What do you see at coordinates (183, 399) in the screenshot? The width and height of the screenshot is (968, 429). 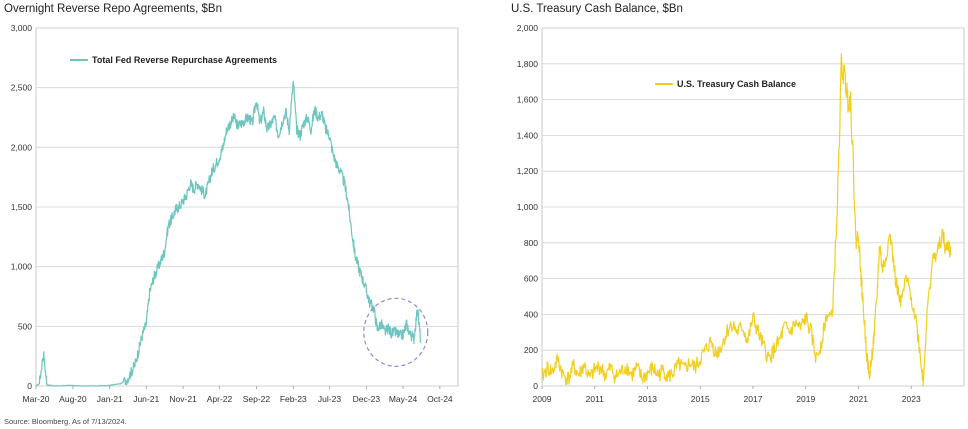 I see `x-tick-label: Nov-21` at bounding box center [183, 399].